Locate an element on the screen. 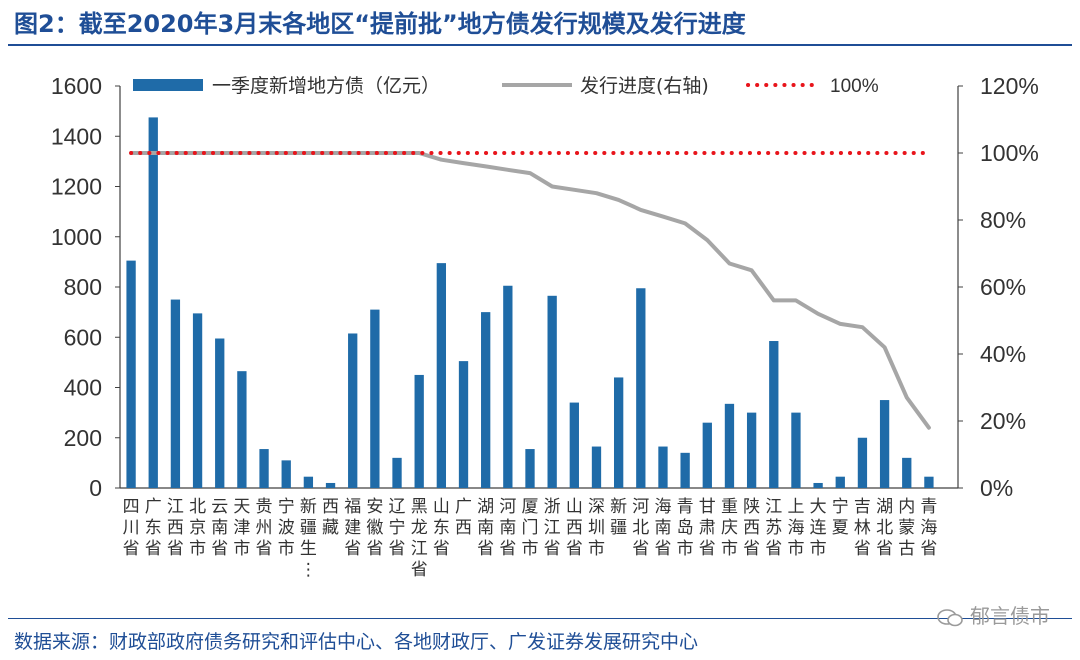 The image size is (1080, 660). y-left-tick-label: 400 is located at coordinates (83, 388).